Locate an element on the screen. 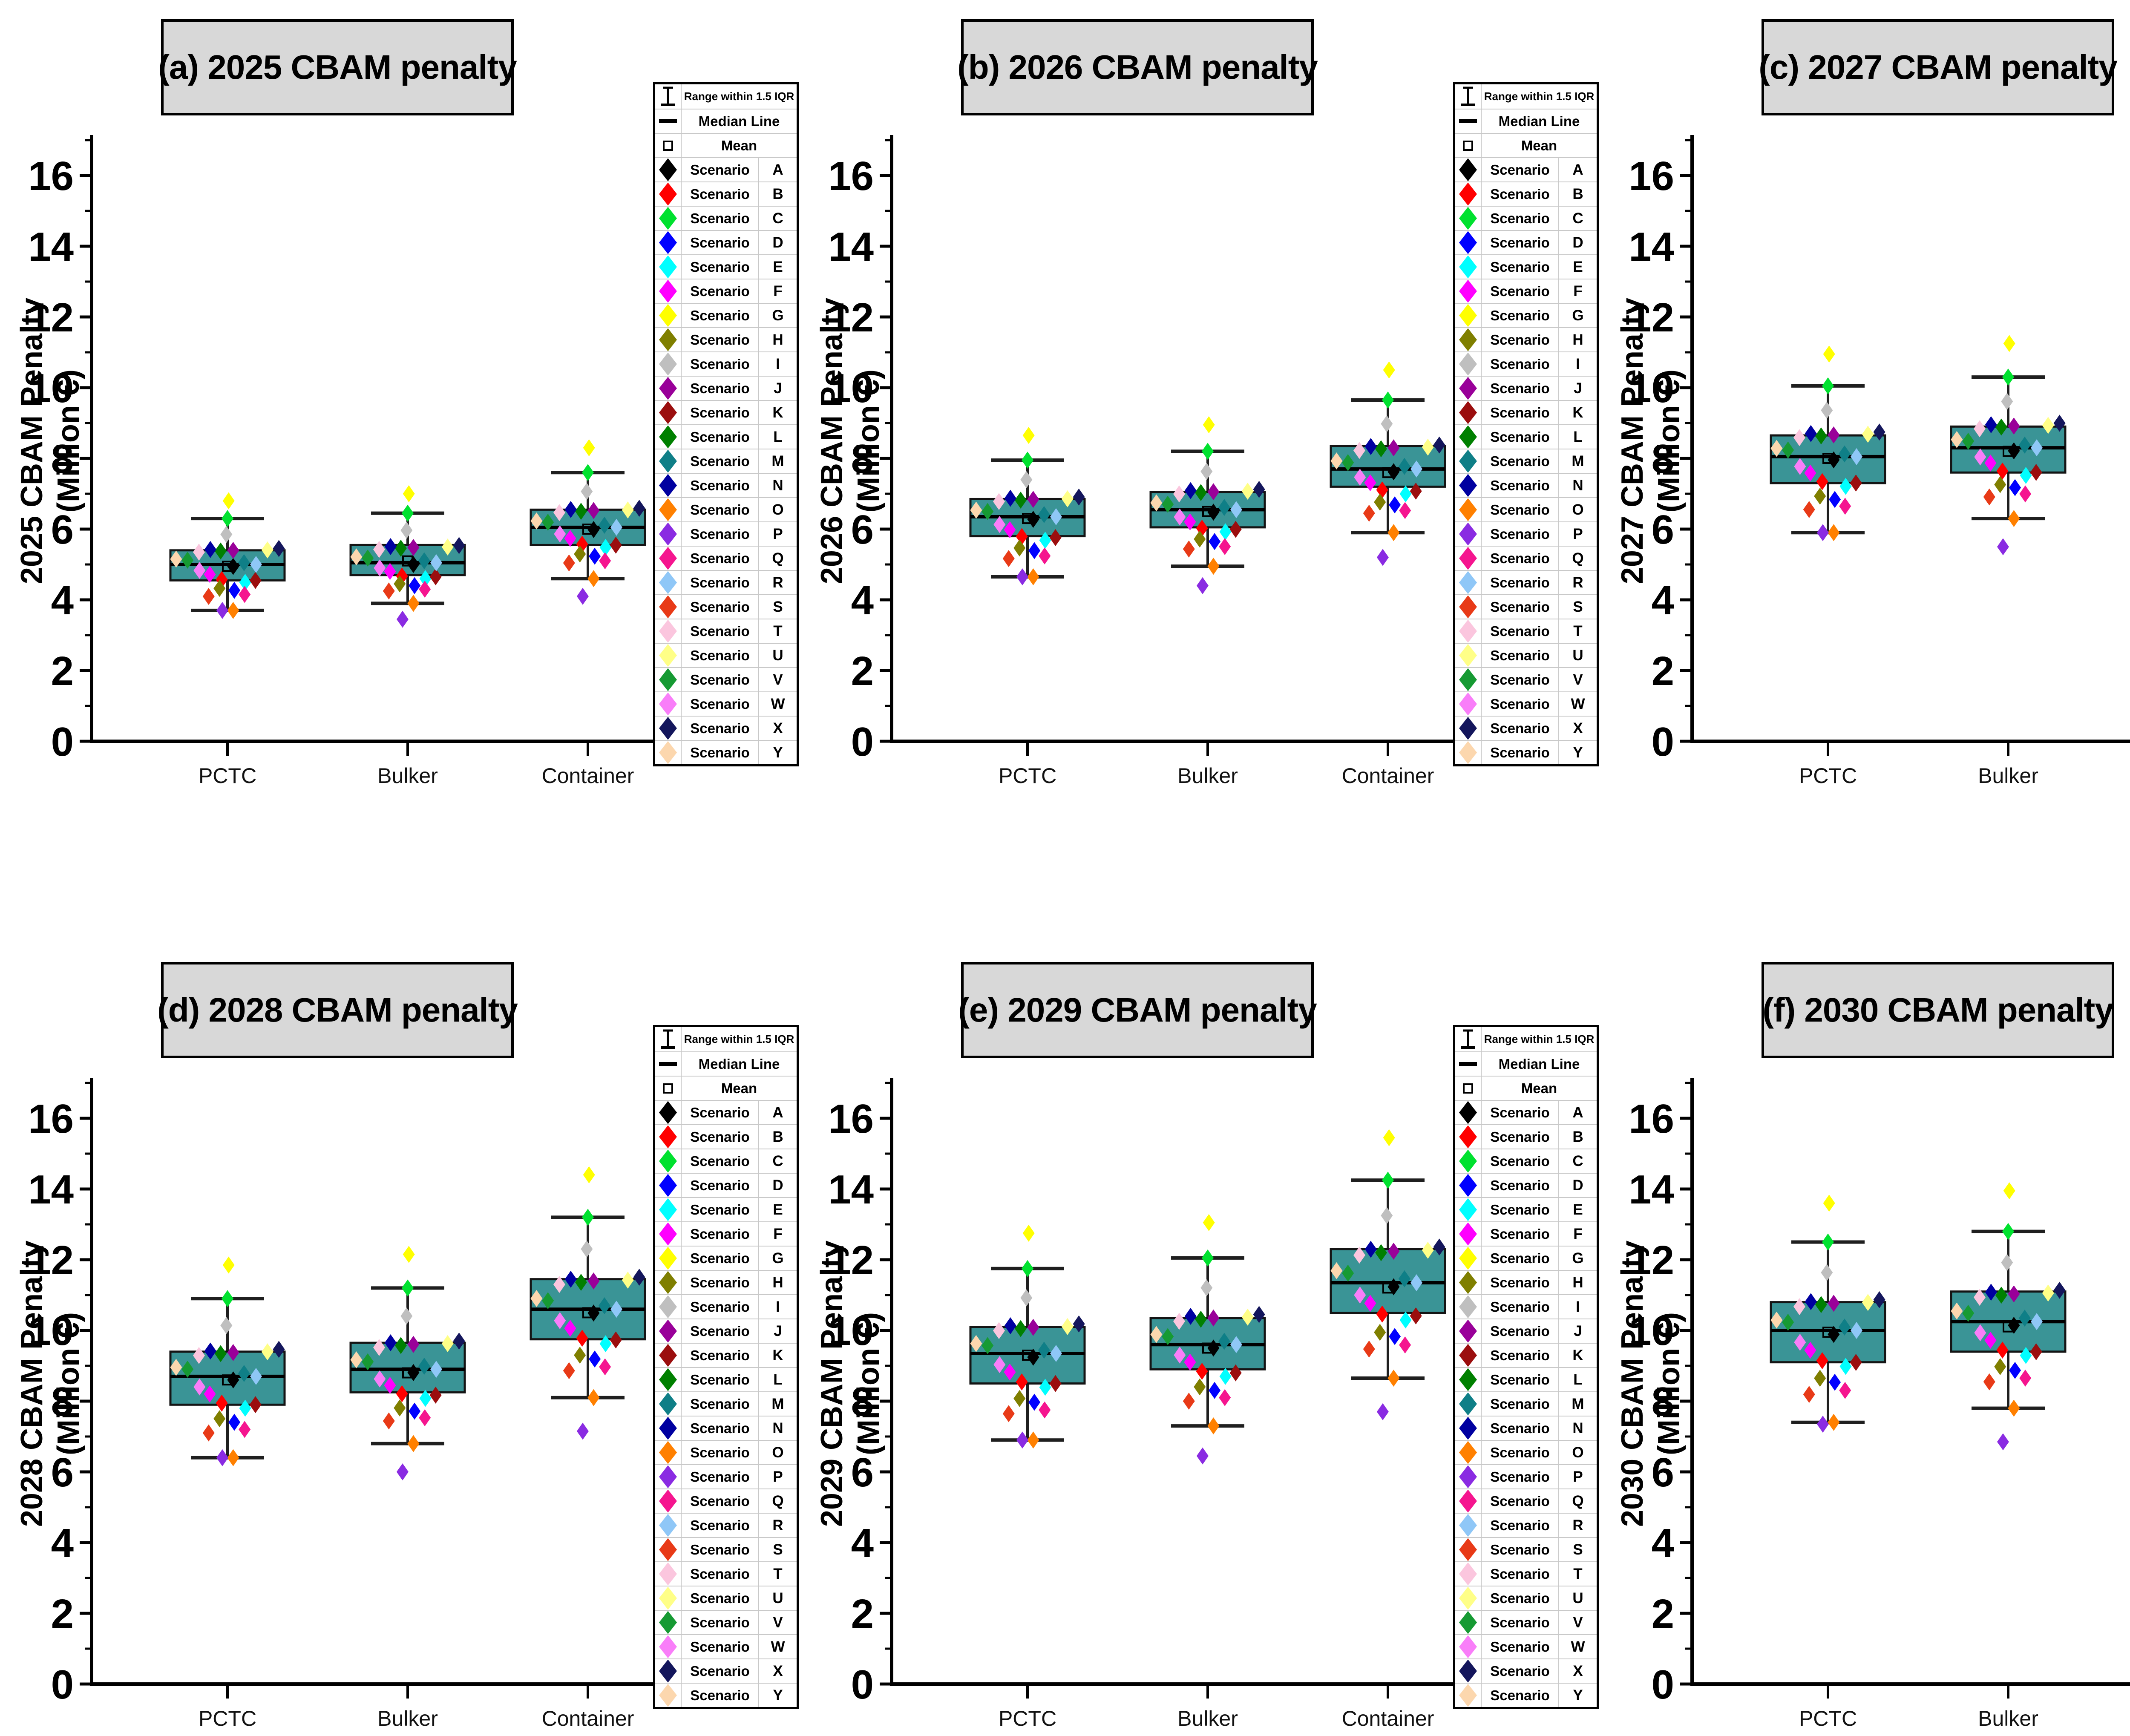  legend-row-scenario-N: Scenario N is located at coordinates (1526, 1428).